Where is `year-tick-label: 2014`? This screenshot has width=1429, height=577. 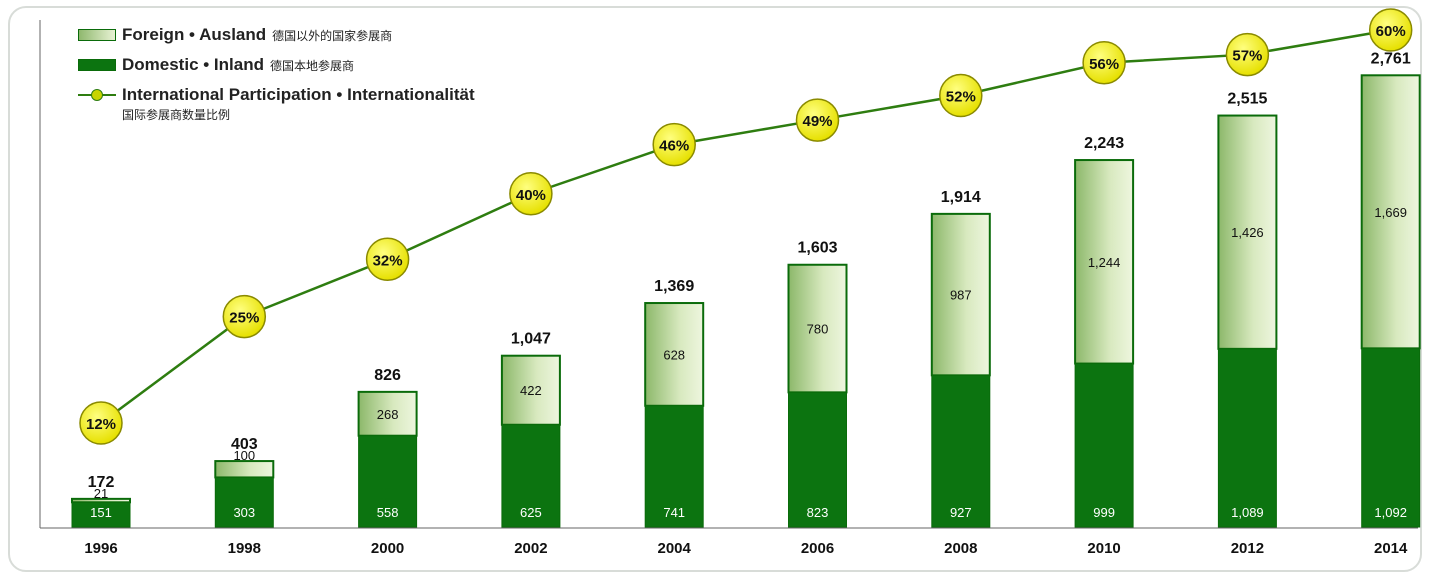 year-tick-label: 2014 is located at coordinates (1391, 548).